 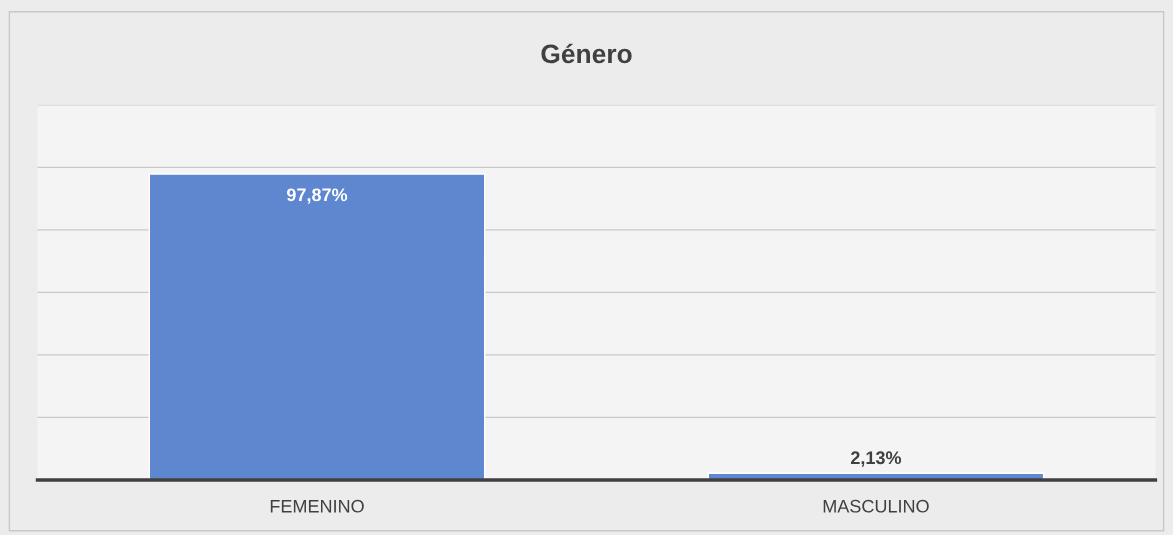 What do you see at coordinates (876, 459) in the screenshot?
I see `data-label: 2,13%` at bounding box center [876, 459].